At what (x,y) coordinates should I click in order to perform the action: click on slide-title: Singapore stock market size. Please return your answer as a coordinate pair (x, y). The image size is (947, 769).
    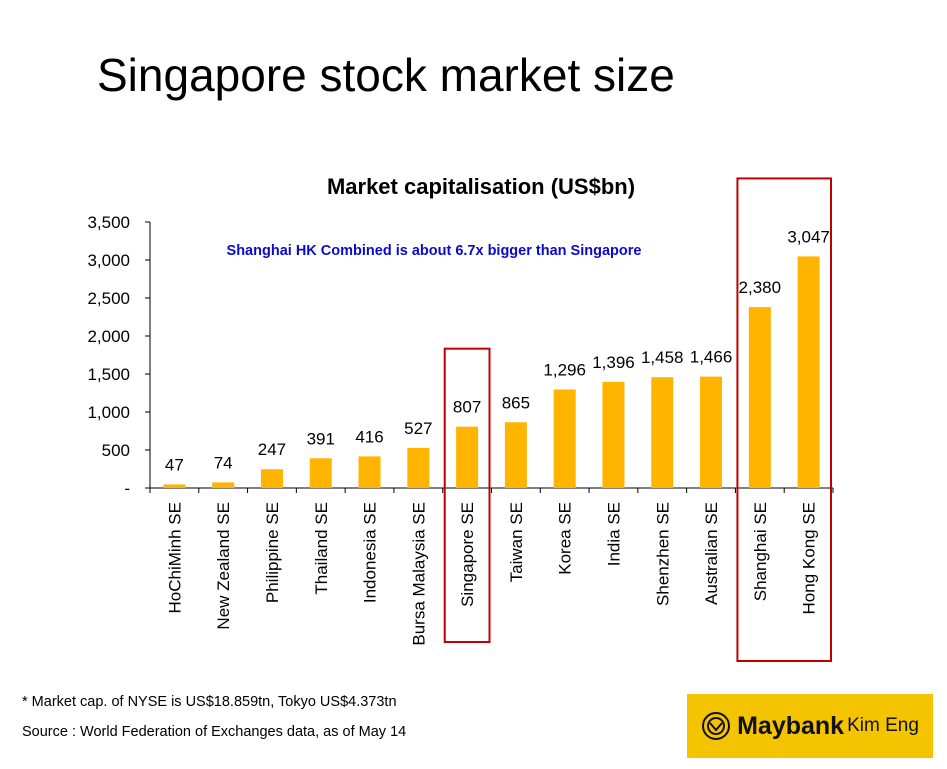
    Looking at the image, I should click on (386, 75).